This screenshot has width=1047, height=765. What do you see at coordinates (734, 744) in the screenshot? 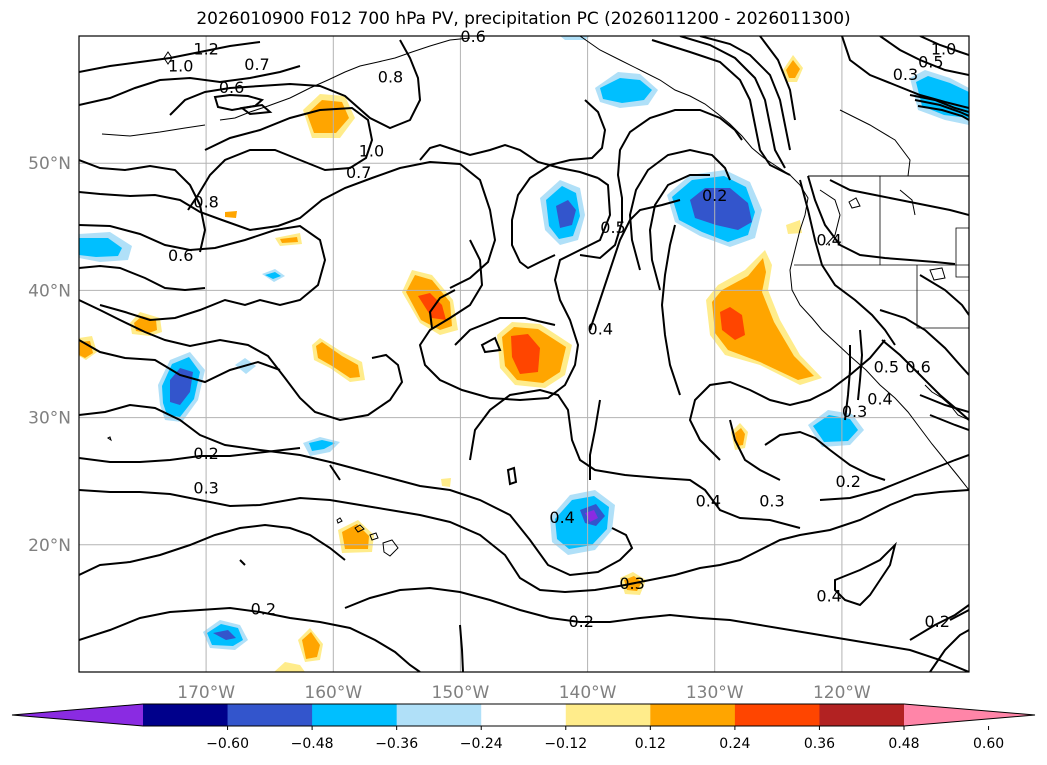
I see `colorbar-tick-label: 0.24` at bounding box center [734, 744].